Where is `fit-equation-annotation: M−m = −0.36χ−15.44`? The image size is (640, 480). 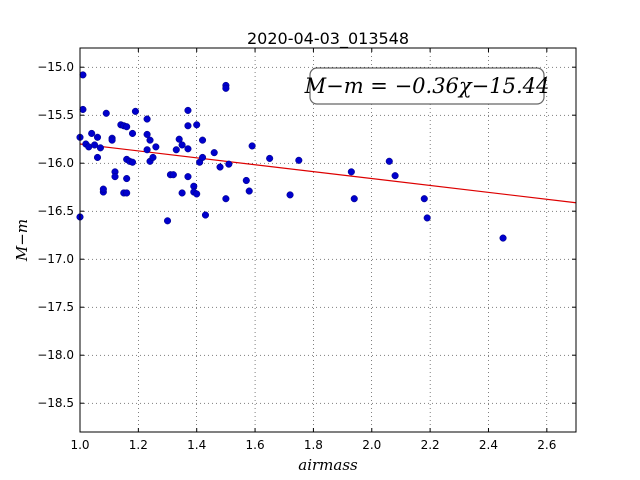 fit-equation-annotation: M−m = −0.36χ−15.44 is located at coordinates (427, 86).